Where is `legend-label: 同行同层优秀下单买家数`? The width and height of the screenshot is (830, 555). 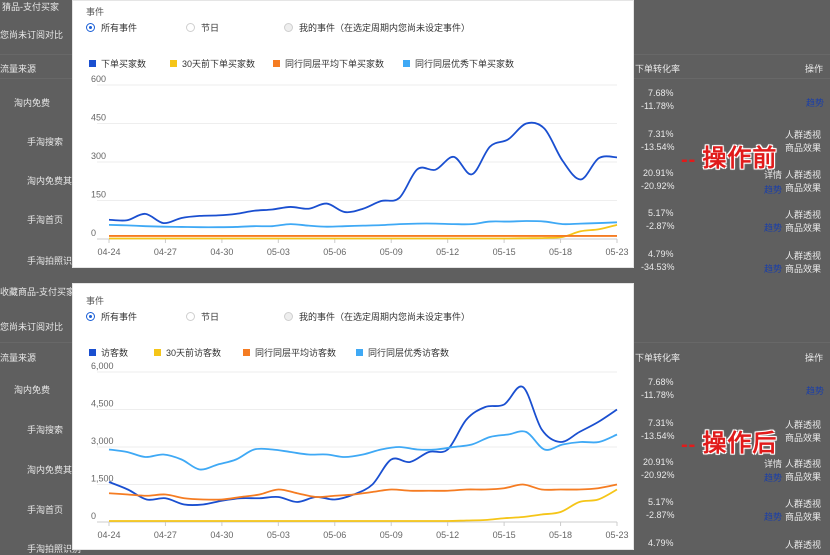
legend-label: 同行同层优秀下单买家数 is located at coordinates (465, 64).